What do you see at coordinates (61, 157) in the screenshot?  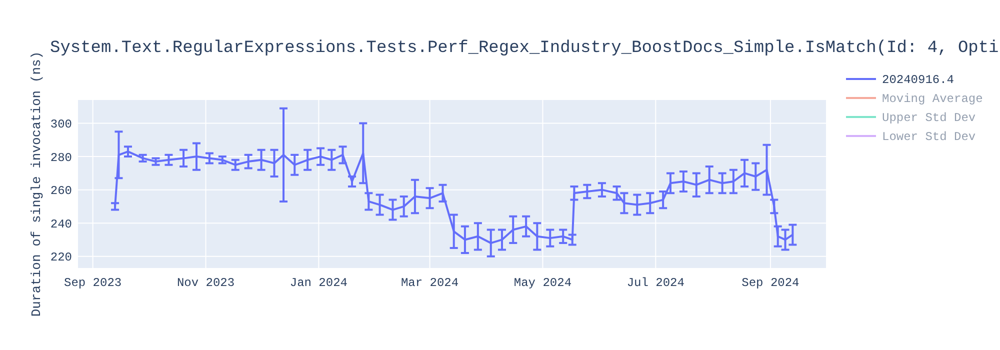 I see `y-tick-label: 280` at bounding box center [61, 157].